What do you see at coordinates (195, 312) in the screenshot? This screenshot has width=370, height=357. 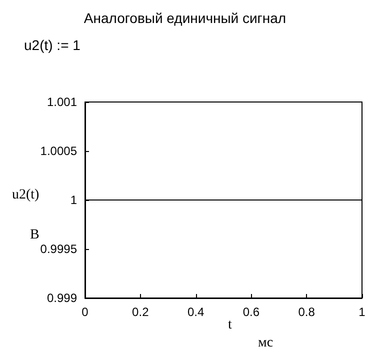 I see `x-tick-label: 0.4` at bounding box center [195, 312].